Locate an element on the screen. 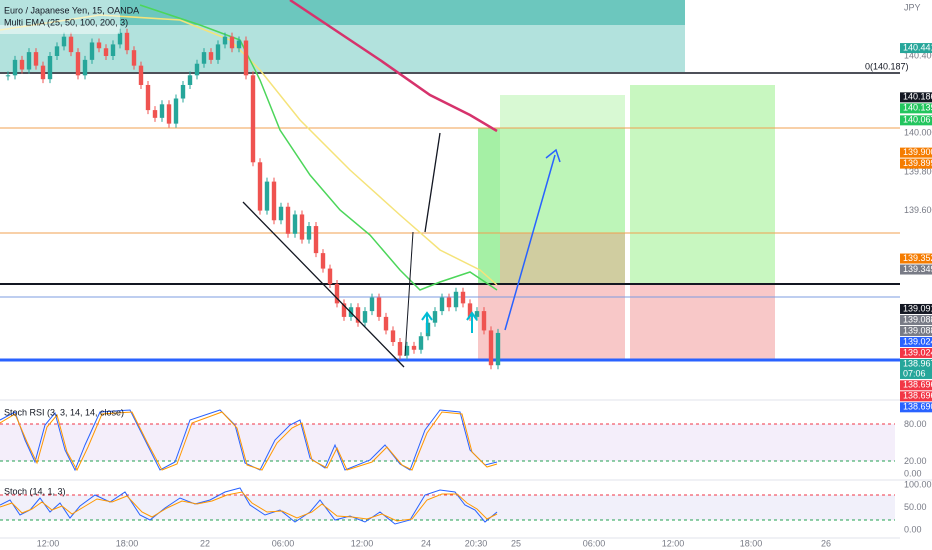  price-tag-label: 140.139 is located at coordinates (917, 108).